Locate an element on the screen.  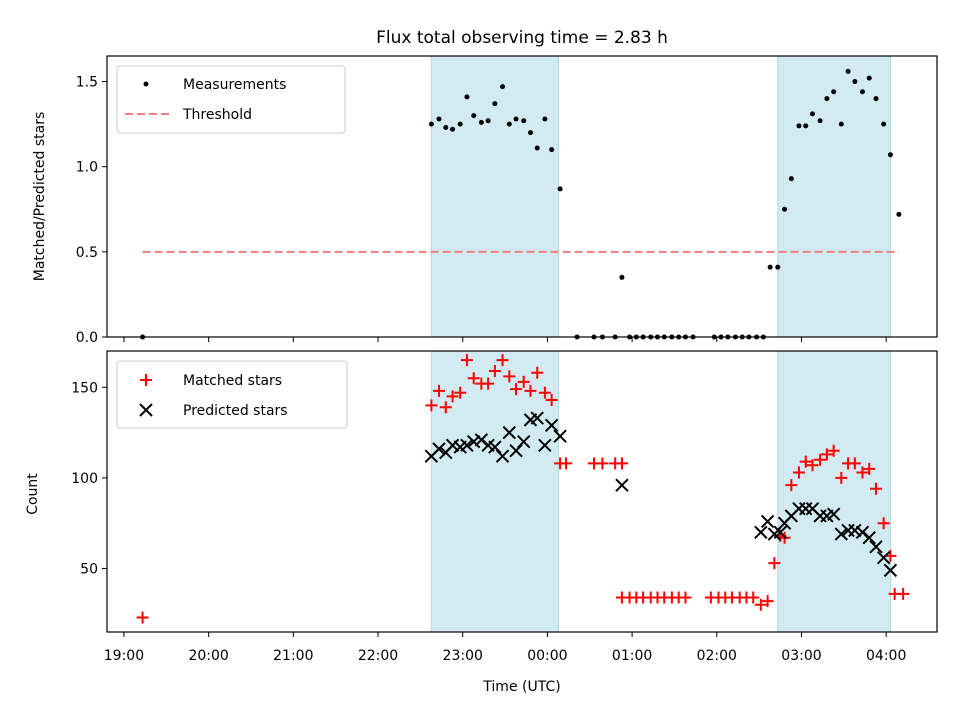
legend-measurements: Measurements is located at coordinates (234, 85).